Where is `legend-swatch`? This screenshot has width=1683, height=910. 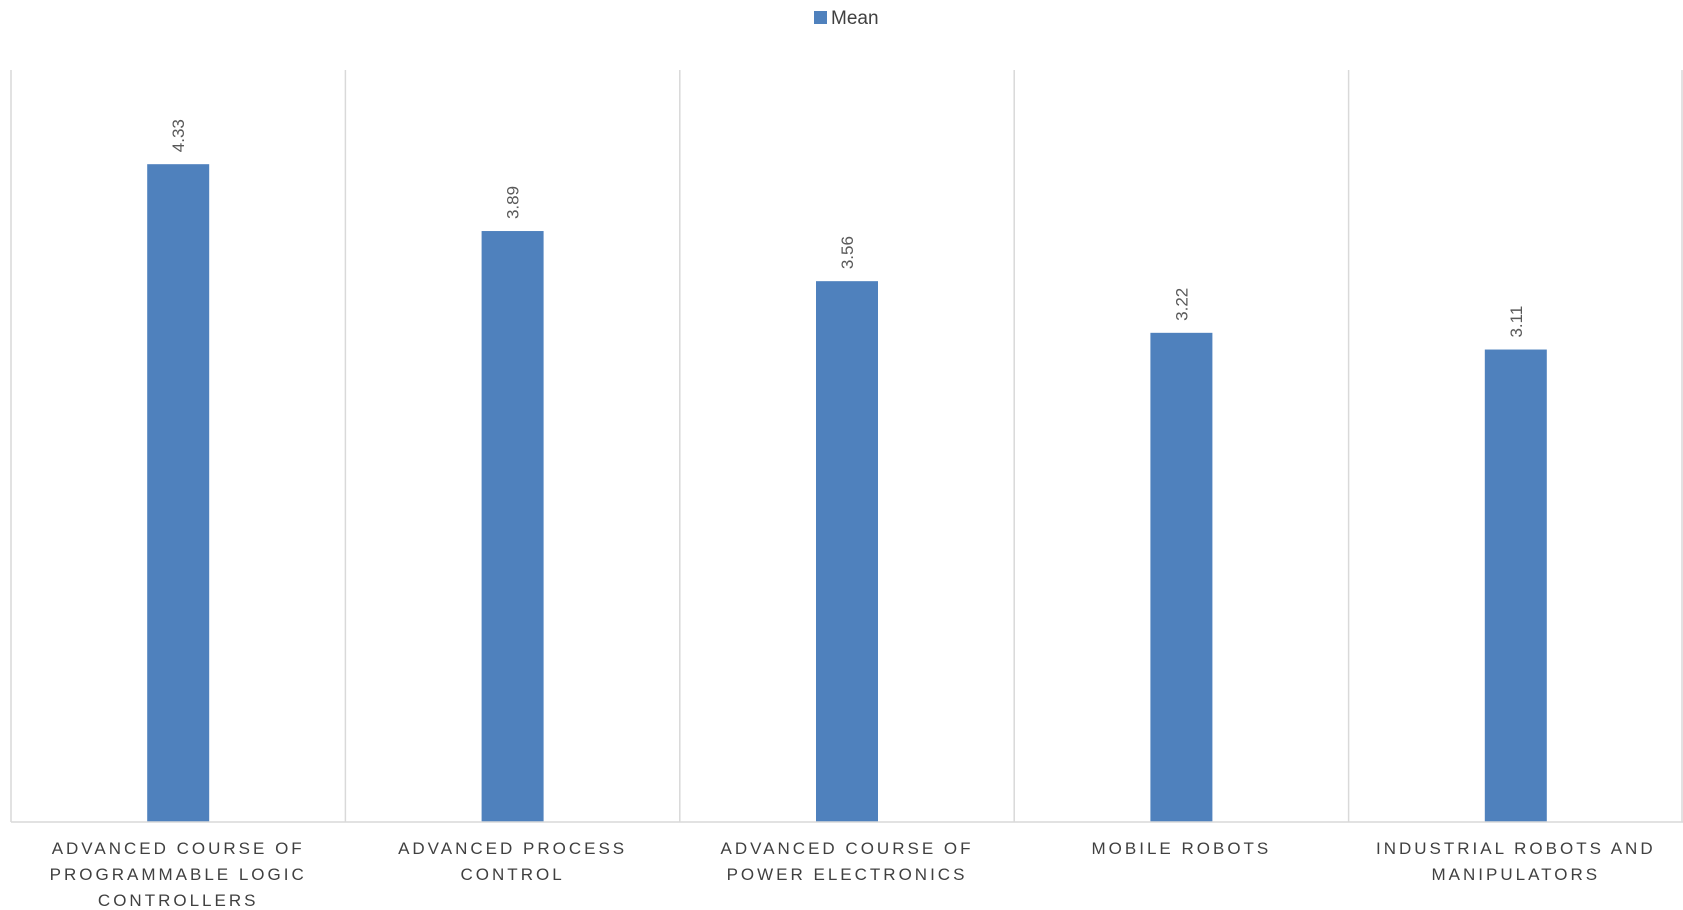
legend-swatch is located at coordinates (820, 17).